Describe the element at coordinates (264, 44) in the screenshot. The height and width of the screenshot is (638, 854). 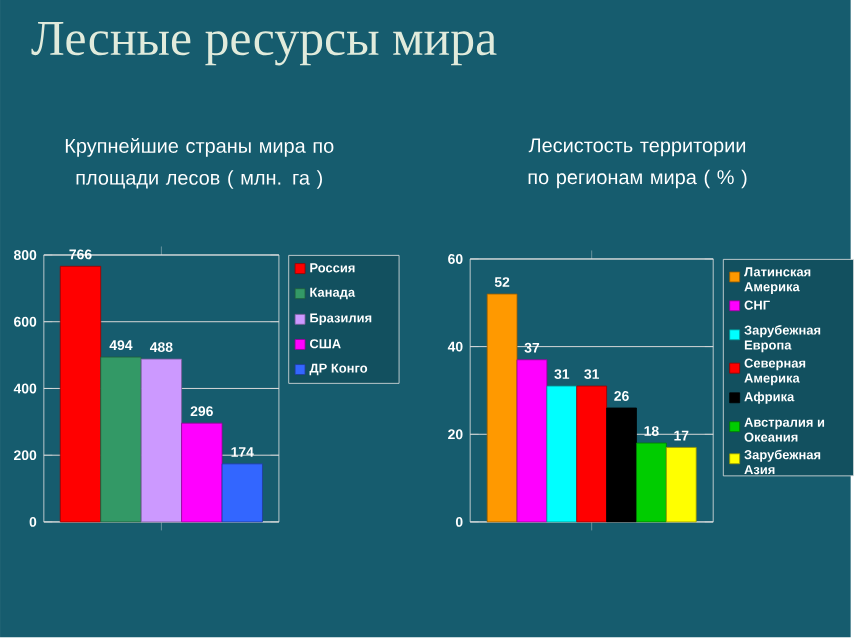
I see `chart-title: Лесные ресурсы мира` at that location.